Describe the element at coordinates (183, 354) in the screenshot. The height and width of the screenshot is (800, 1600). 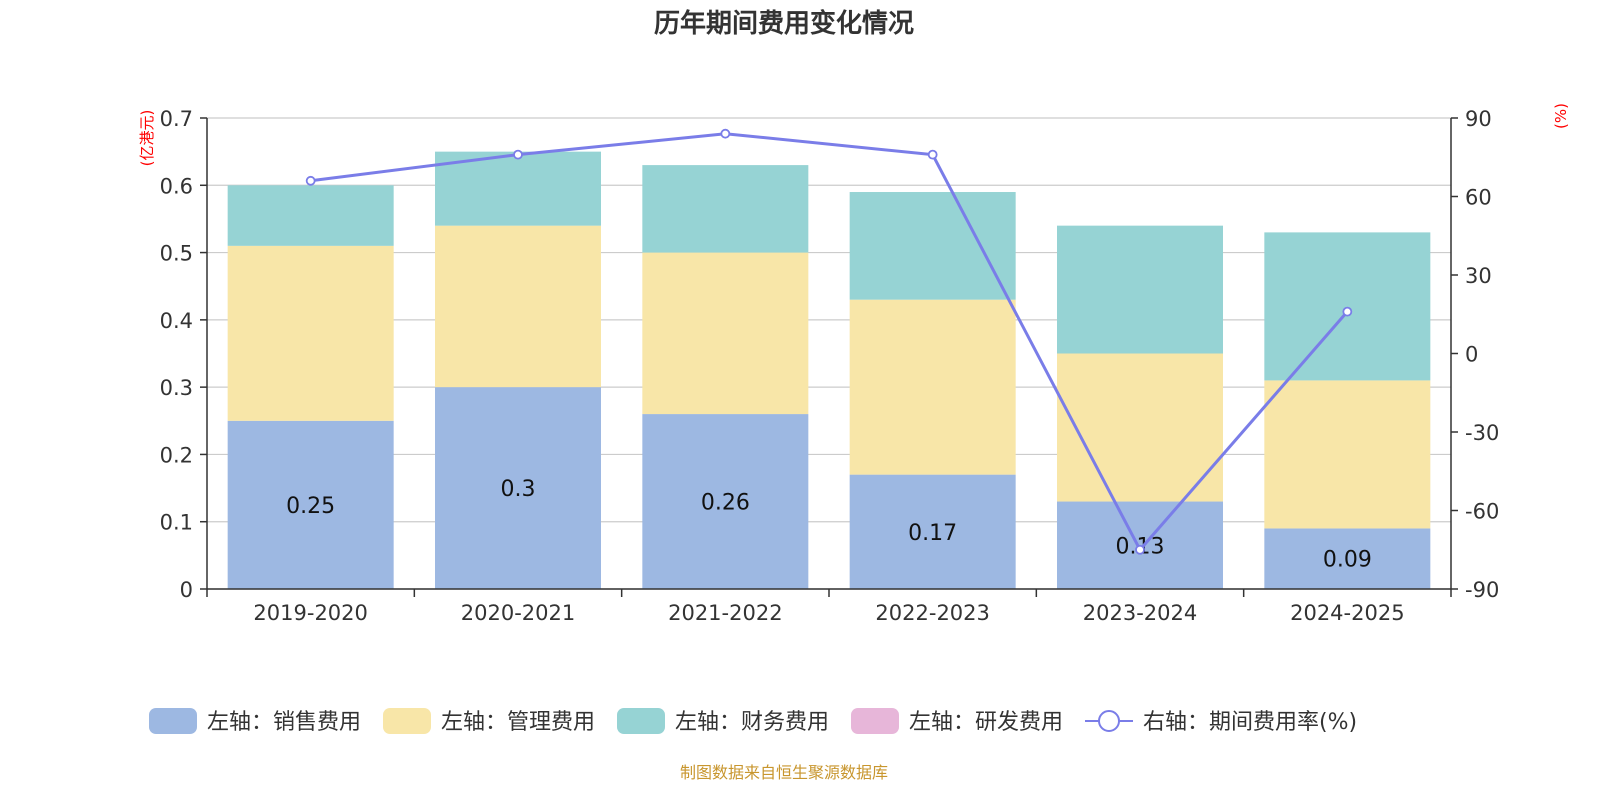
I see `left-axis-ticks: 0 0.1 0.2 0.3 0.4 0.5 0.6 0.7` at that location.